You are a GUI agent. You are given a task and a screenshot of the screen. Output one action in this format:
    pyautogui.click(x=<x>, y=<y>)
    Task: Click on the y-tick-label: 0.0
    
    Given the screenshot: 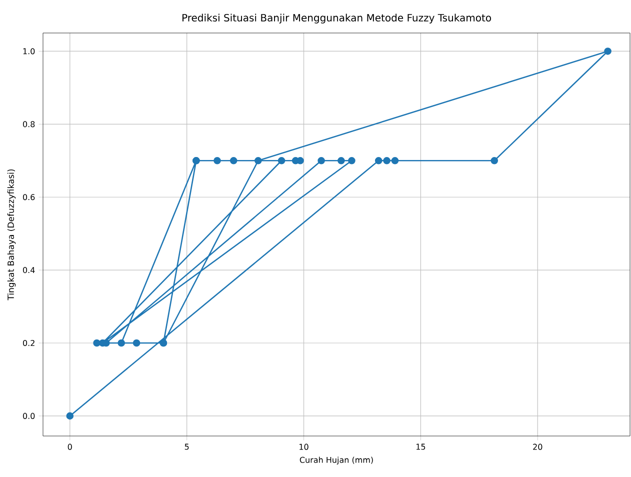 What is the action you would take?
    pyautogui.click(x=29, y=415)
    